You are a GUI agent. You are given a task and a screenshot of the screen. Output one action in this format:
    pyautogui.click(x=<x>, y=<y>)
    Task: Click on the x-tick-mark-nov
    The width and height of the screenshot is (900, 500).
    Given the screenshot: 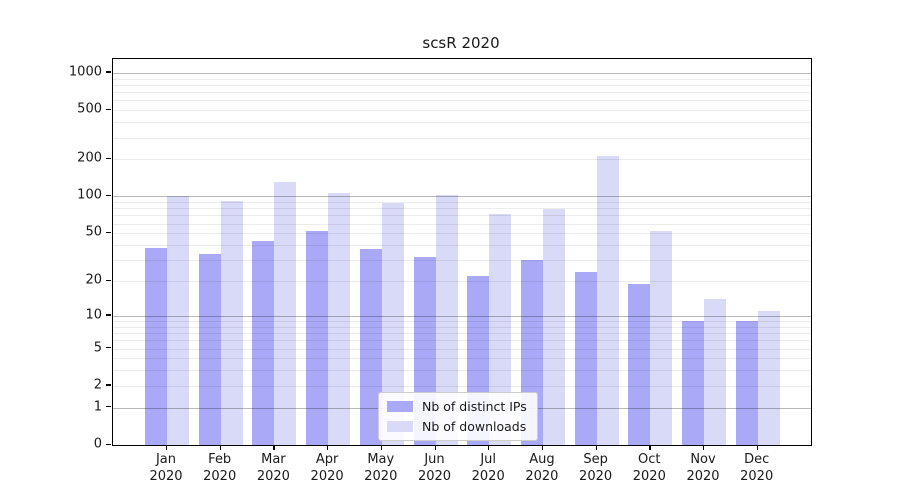 What is the action you would take?
    pyautogui.click(x=704, y=447)
    